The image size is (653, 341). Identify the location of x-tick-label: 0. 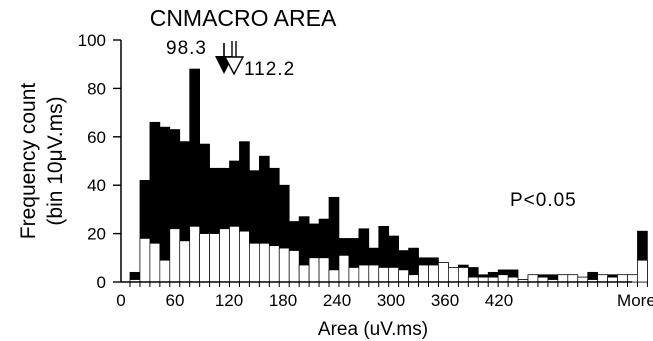
(120, 300).